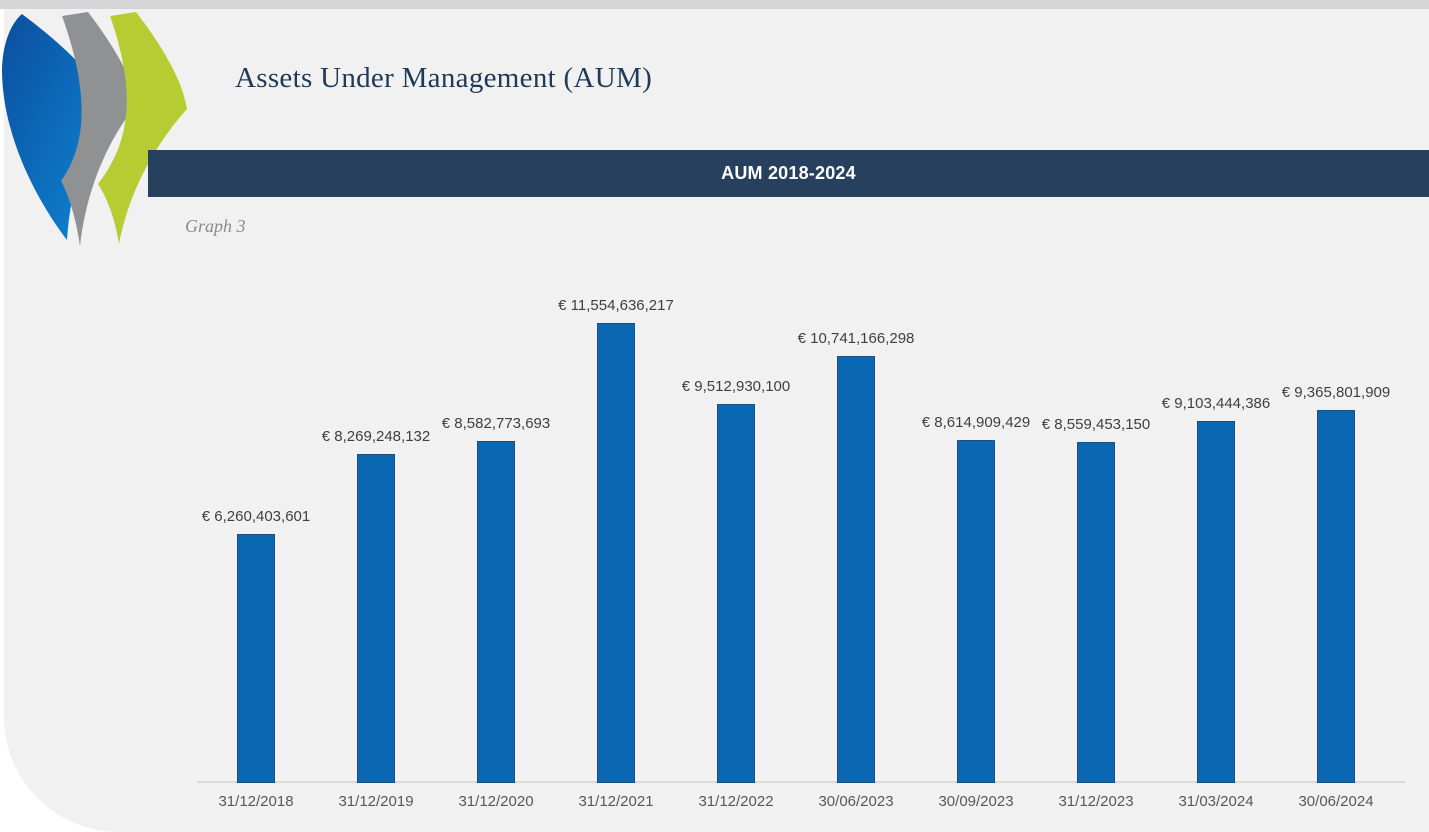  What do you see at coordinates (976, 801) in the screenshot?
I see `x-axis-tick-label: 30/09/2023` at bounding box center [976, 801].